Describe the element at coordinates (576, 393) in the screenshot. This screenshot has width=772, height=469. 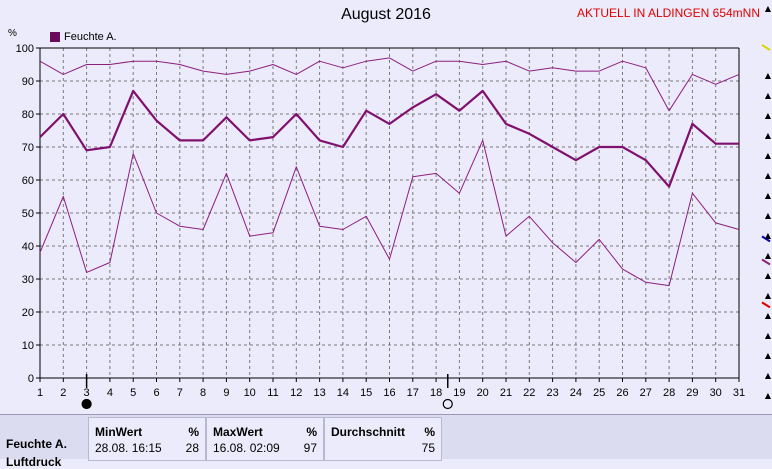
I see `x-tick-label: 24` at that location.